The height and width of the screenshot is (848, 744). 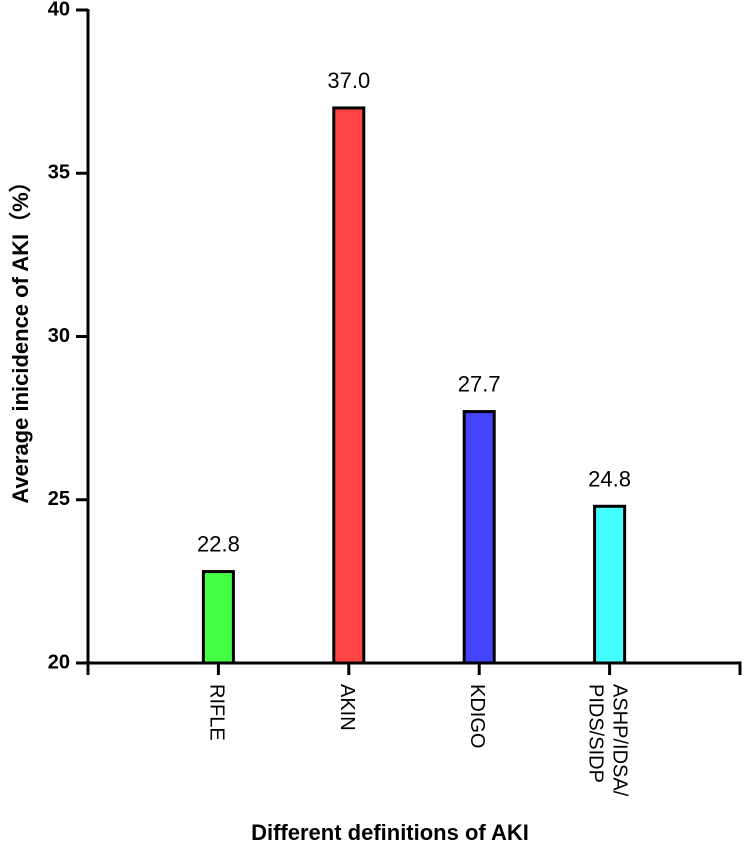 What do you see at coordinates (59, 499) in the screenshot?
I see `y-tick-label: 25` at bounding box center [59, 499].